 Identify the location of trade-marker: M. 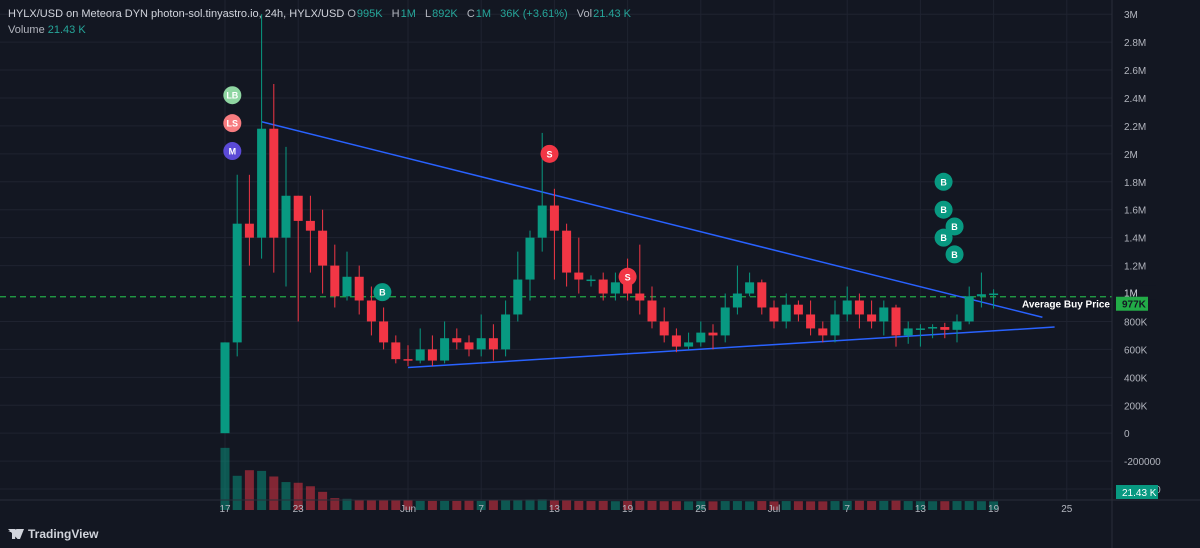
(232, 151).